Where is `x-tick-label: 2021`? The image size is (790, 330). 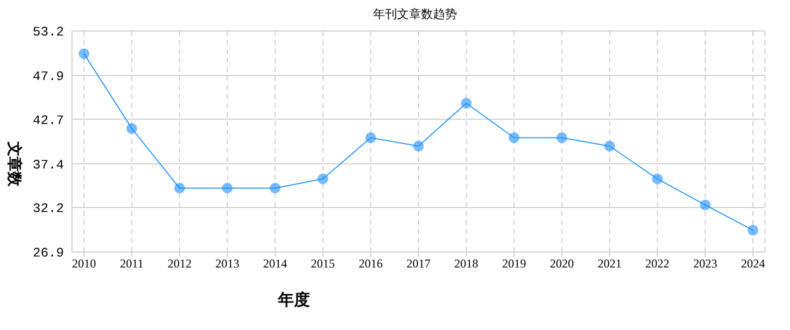 x-tick-label: 2021 is located at coordinates (610, 263).